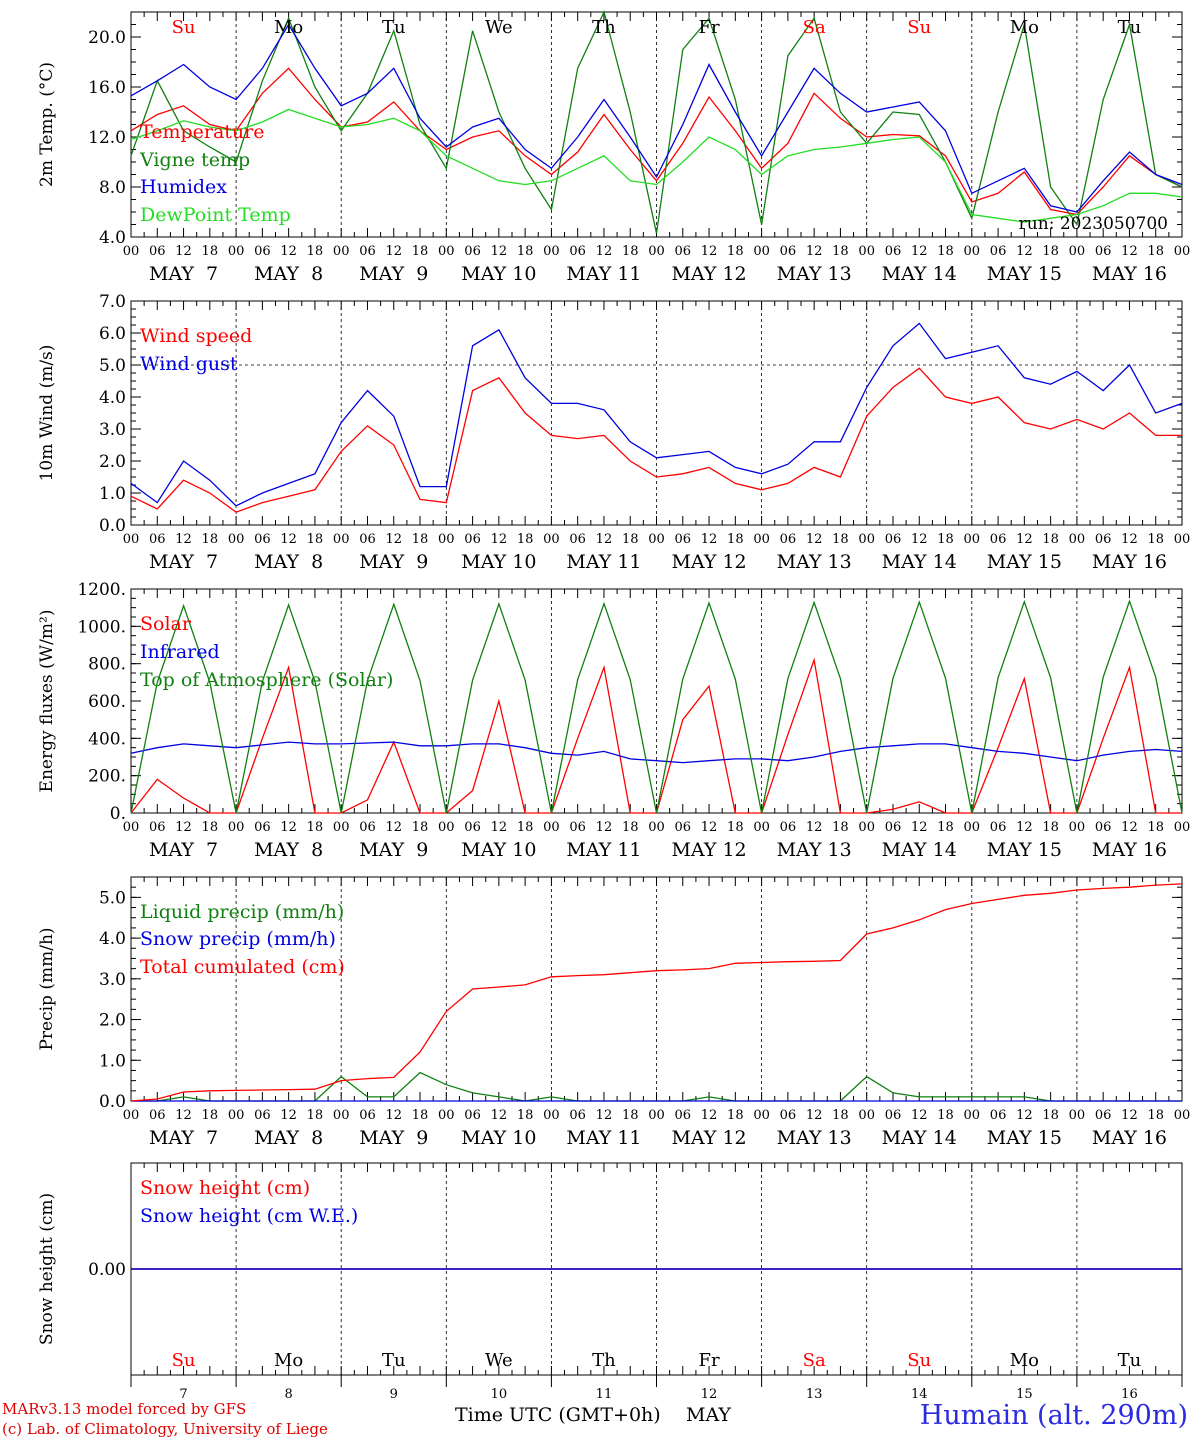  Describe the element at coordinates (604, 1360) in the screenshot. I see `weekday-label: Th` at that location.